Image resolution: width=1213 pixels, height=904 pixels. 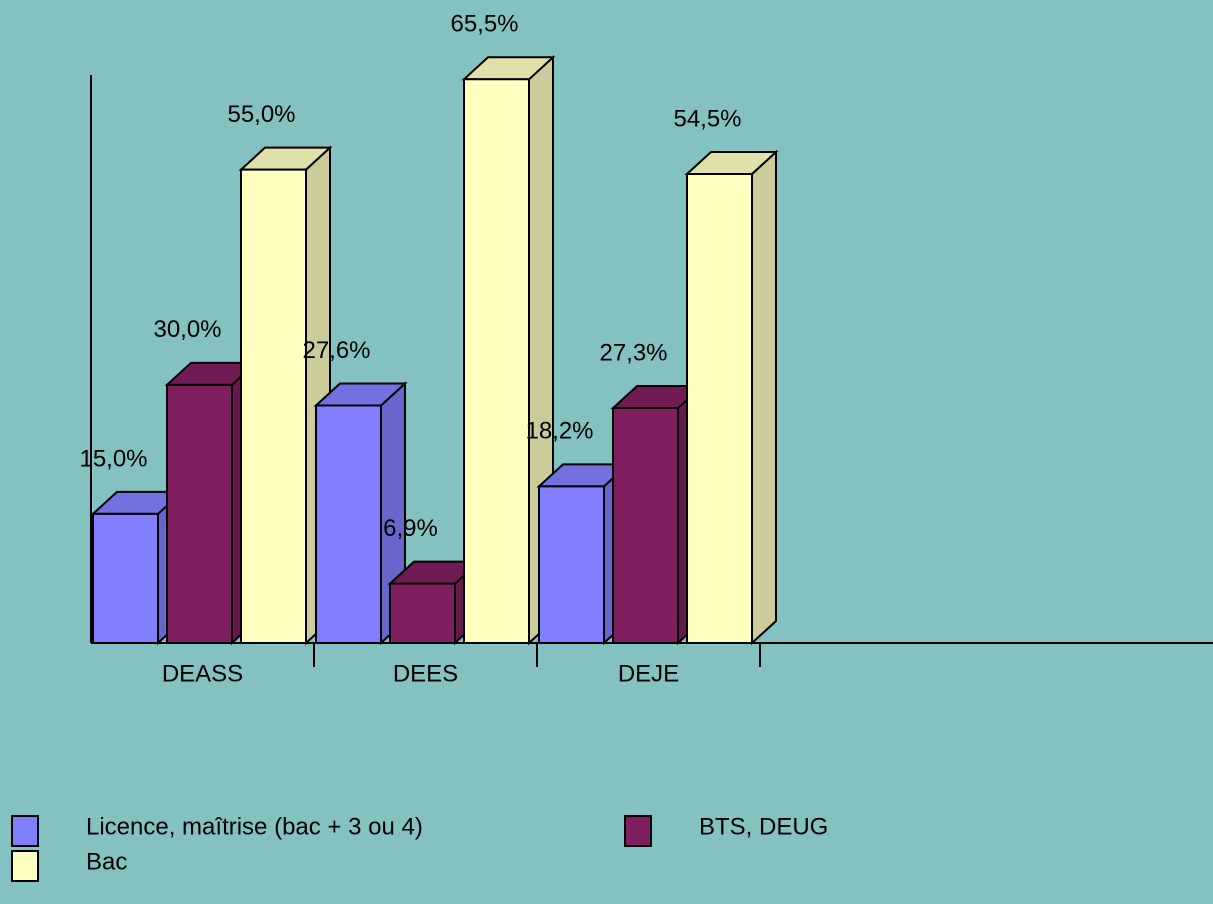 I want to click on value-label: 55,0%, so click(x=261, y=114).